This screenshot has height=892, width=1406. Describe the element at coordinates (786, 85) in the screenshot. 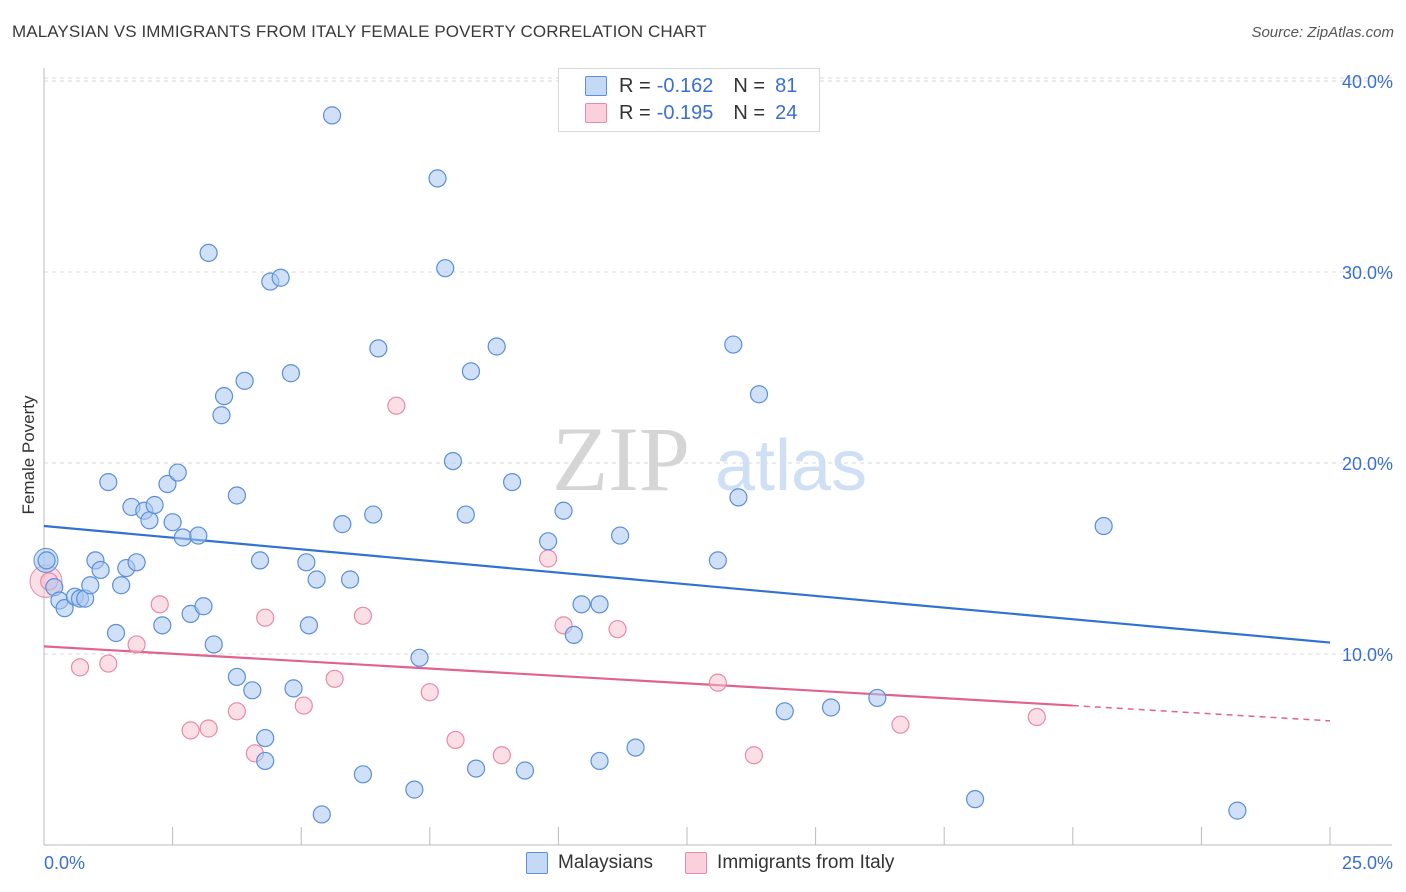

I see `legend-n-value: 81` at that location.